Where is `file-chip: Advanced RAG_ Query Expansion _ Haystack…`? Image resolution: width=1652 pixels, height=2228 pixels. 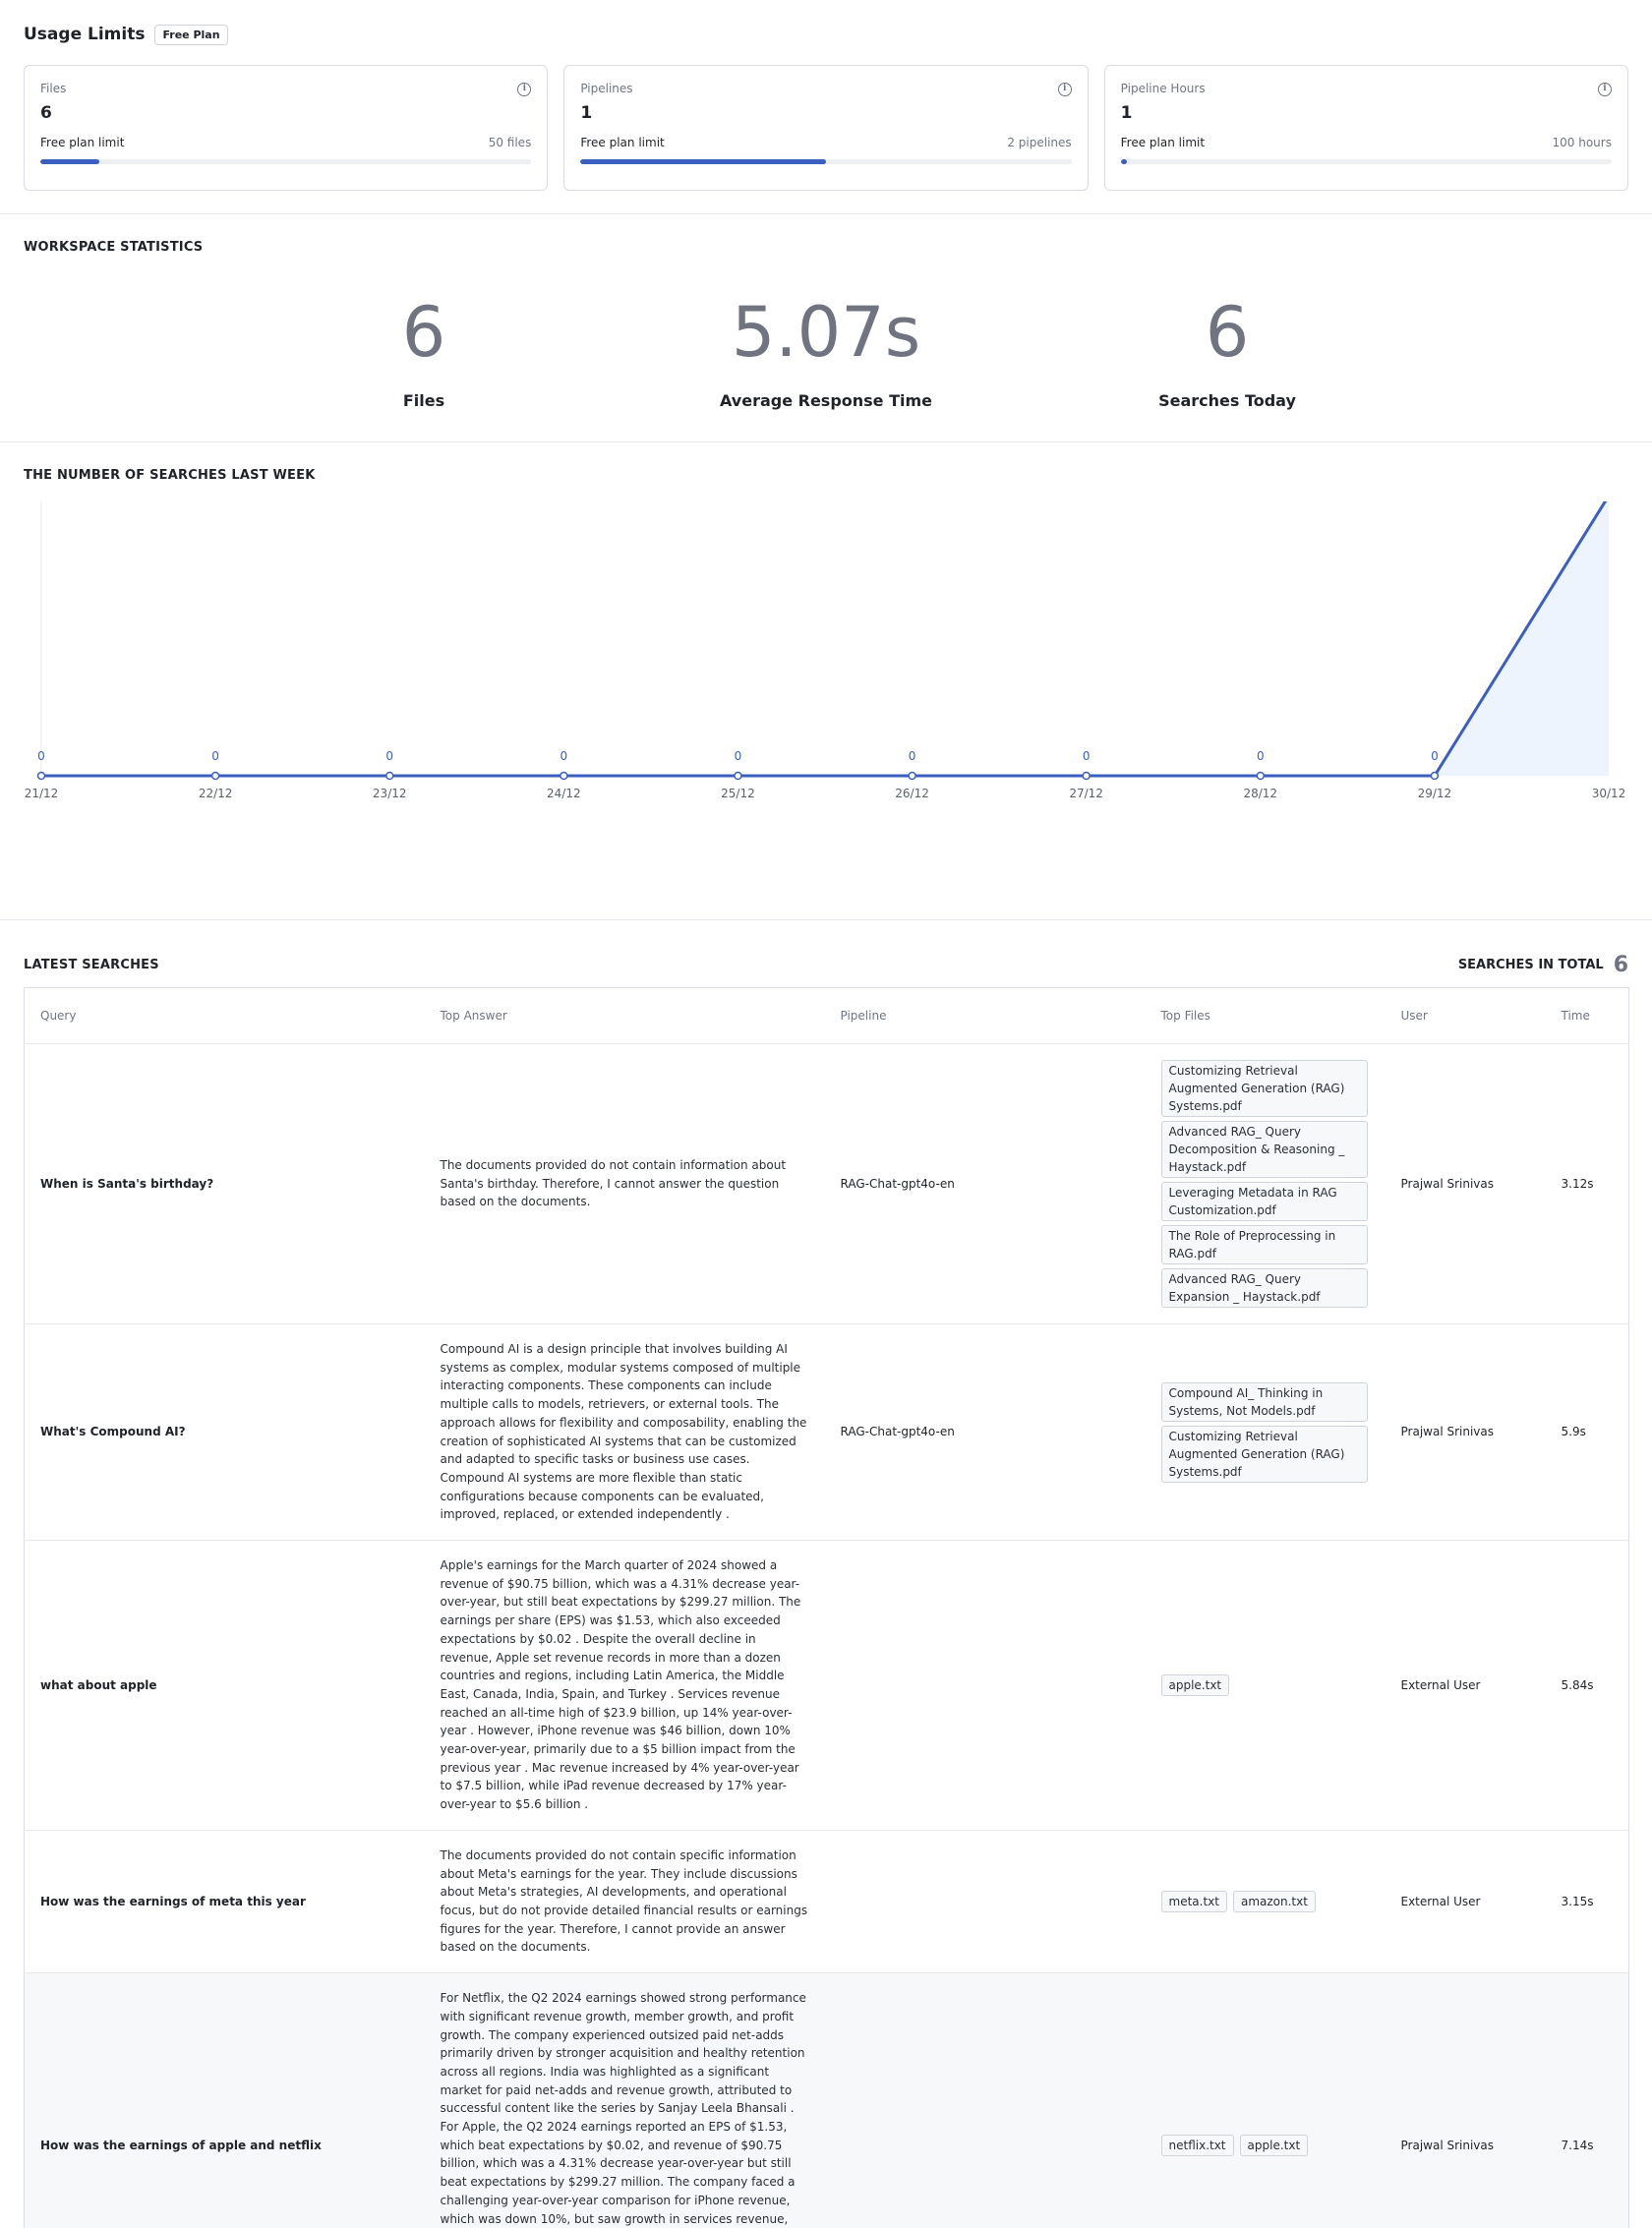 file-chip: Advanced RAG_ Query Expansion _ Haystack… is located at coordinates (1264, 1288).